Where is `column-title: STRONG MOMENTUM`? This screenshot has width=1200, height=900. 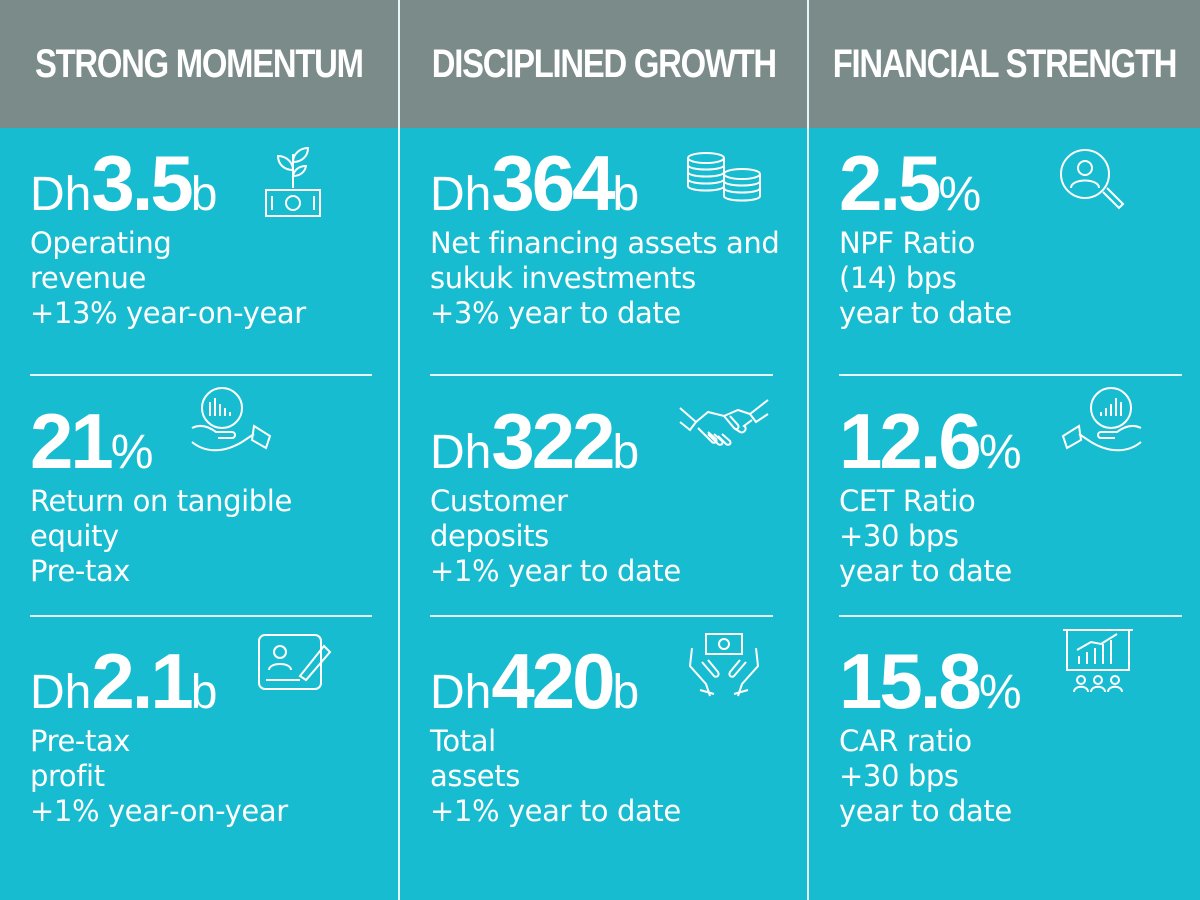 column-title: STRONG MOMENTUM is located at coordinates (199, 63).